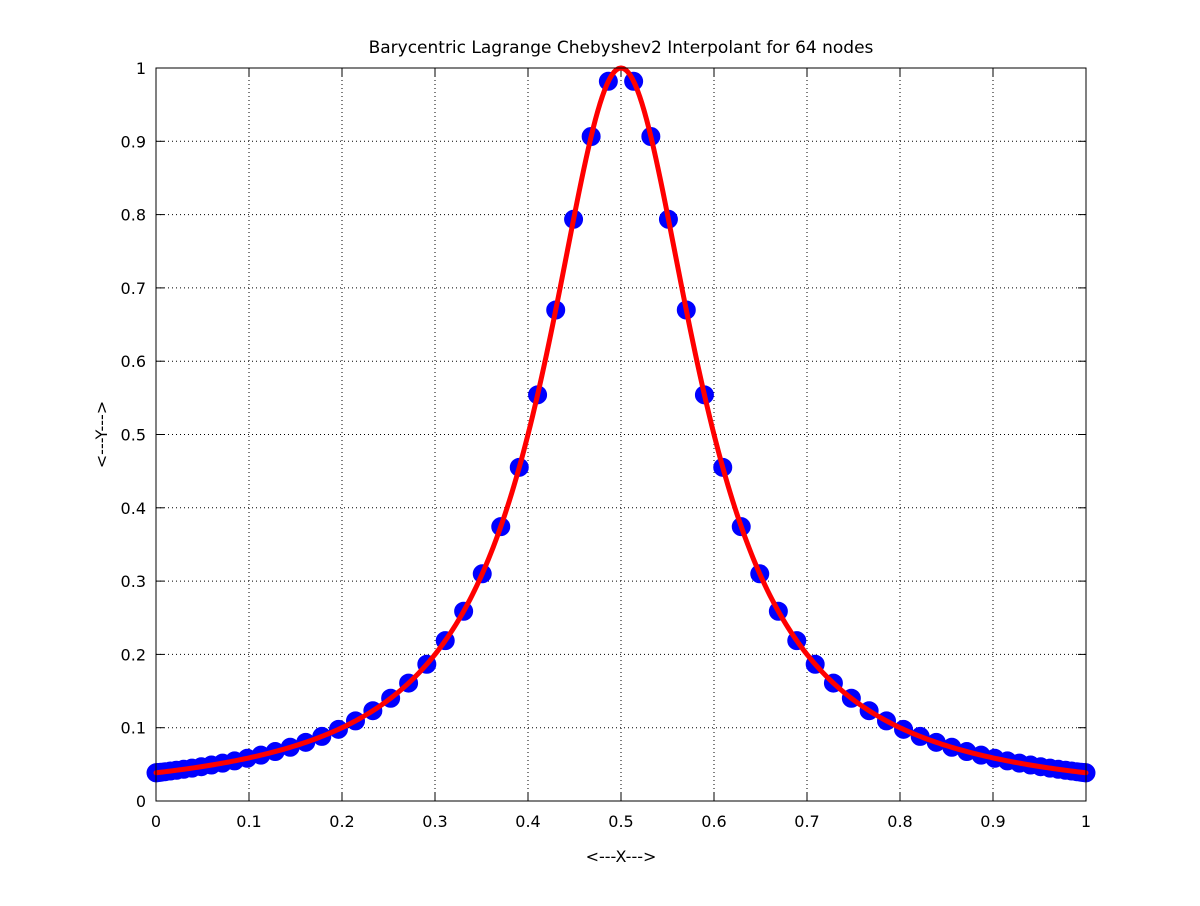 The width and height of the screenshot is (1200, 906). What do you see at coordinates (341, 821) in the screenshot?
I see `x-tick-label: 0.2` at bounding box center [341, 821].